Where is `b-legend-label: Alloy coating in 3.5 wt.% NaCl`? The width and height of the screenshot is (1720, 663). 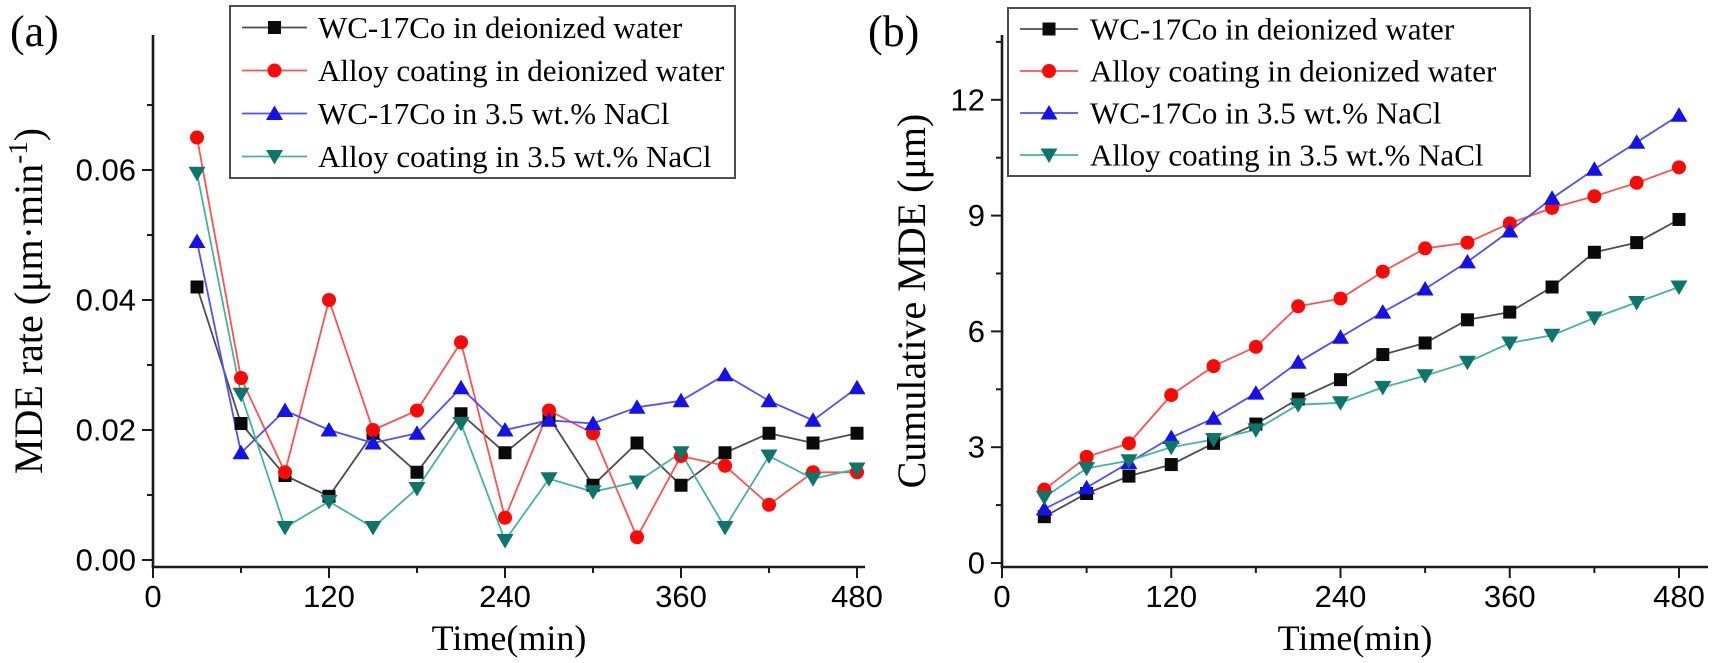
b-legend-label: Alloy coating in 3.5 wt.% NaCl is located at coordinates (1286, 155).